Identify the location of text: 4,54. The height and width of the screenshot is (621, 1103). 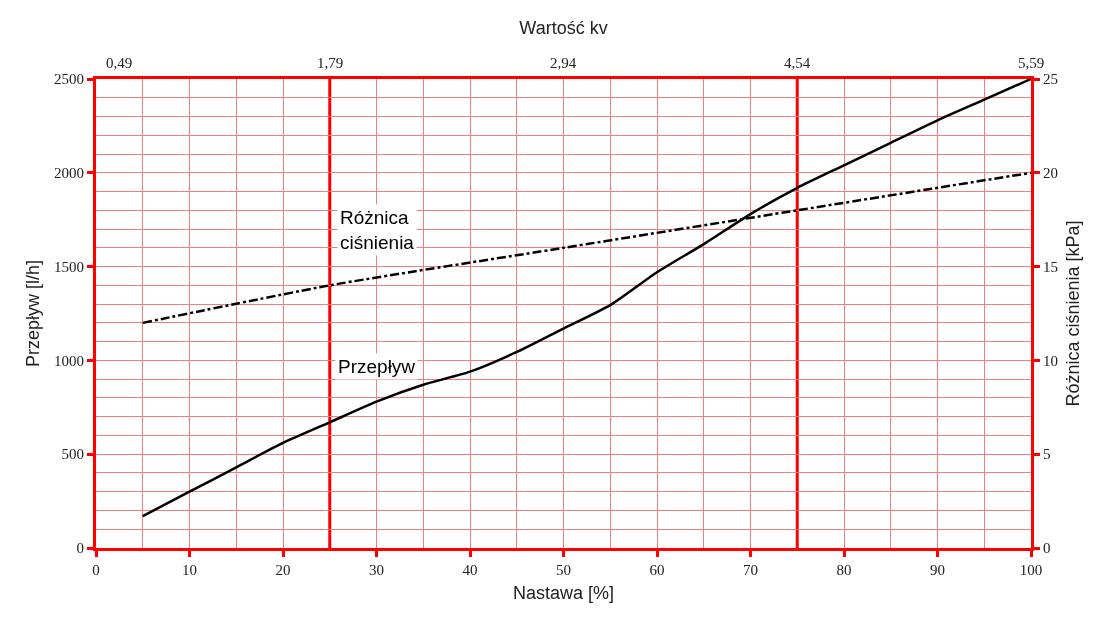
(797, 63).